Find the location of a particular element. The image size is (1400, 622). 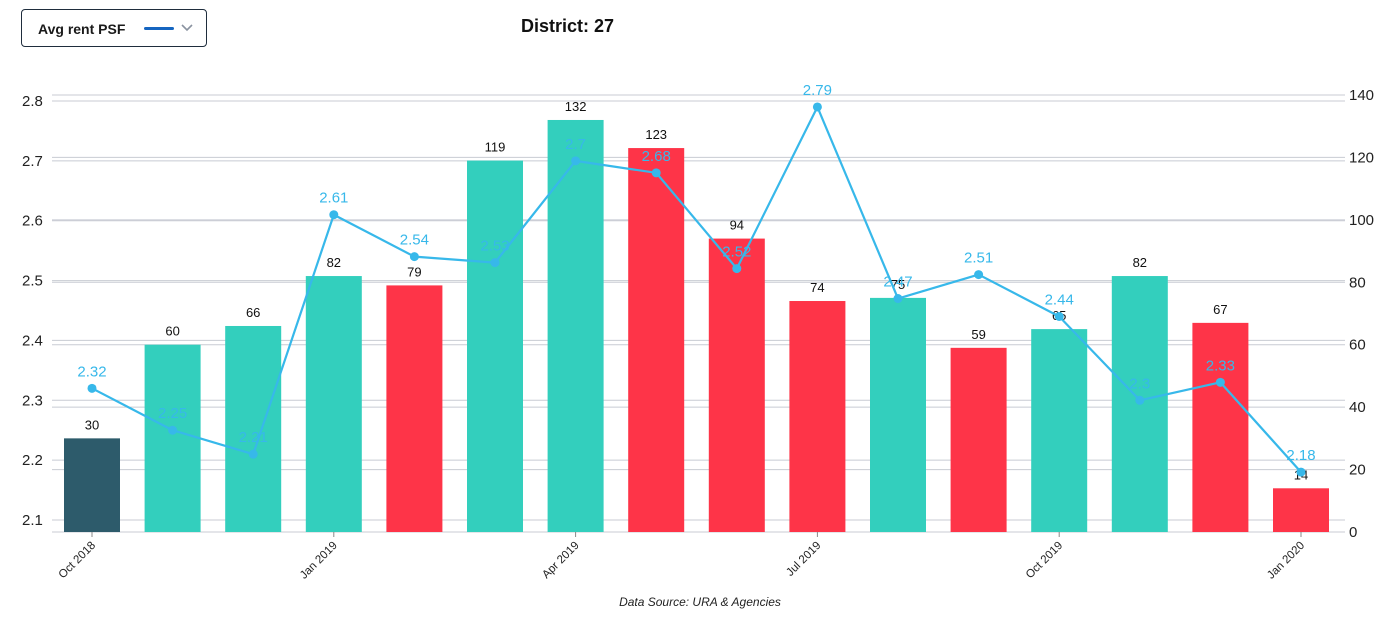

x-axis-tick-label: Oct 2018 is located at coordinates (77, 560).